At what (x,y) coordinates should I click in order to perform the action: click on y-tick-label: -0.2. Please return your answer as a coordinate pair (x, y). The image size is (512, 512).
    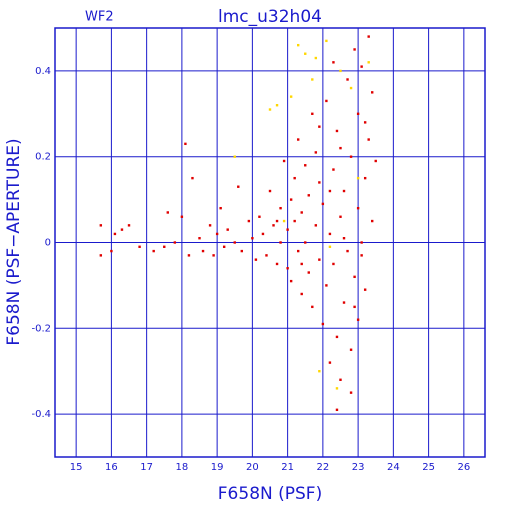
    Looking at the image, I should click on (41, 328).